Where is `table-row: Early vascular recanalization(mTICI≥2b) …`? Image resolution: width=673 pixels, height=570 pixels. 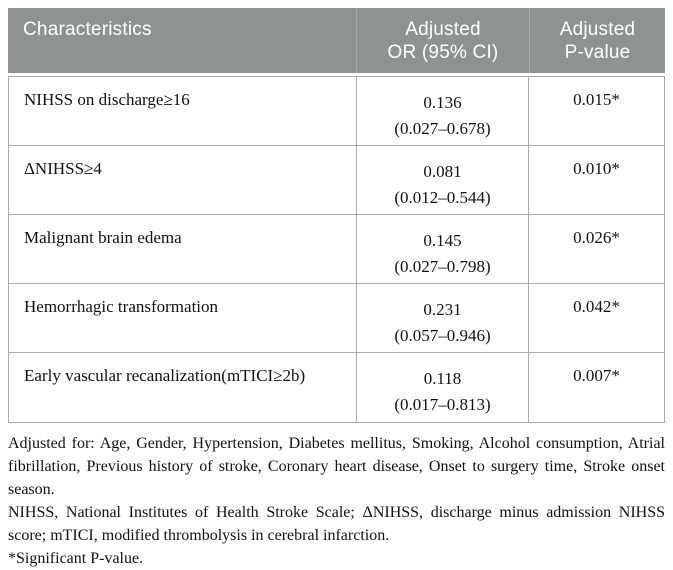
table-row: Early vascular recanalization(mTICI≥2b) … is located at coordinates (336, 387).